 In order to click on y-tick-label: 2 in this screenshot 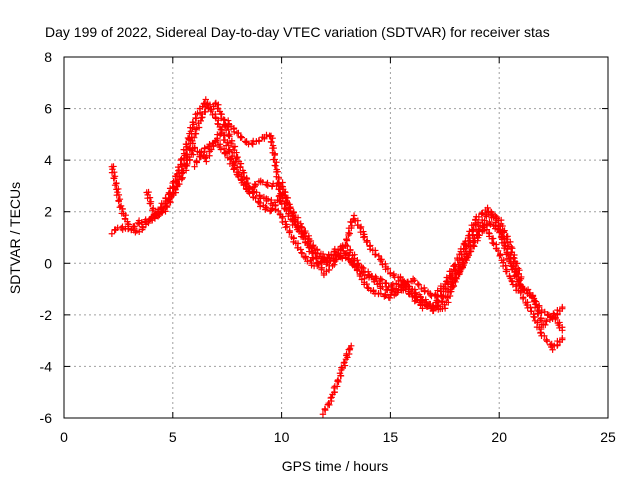, I will do `click(48, 212)`.